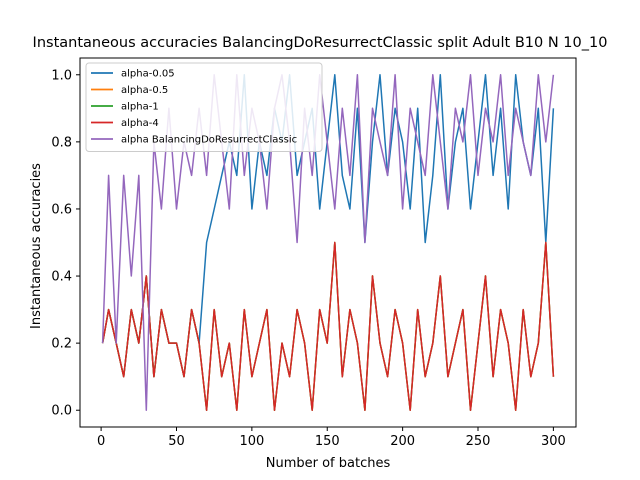  I want to click on y-tick-label: 0.2, so click(61, 344).